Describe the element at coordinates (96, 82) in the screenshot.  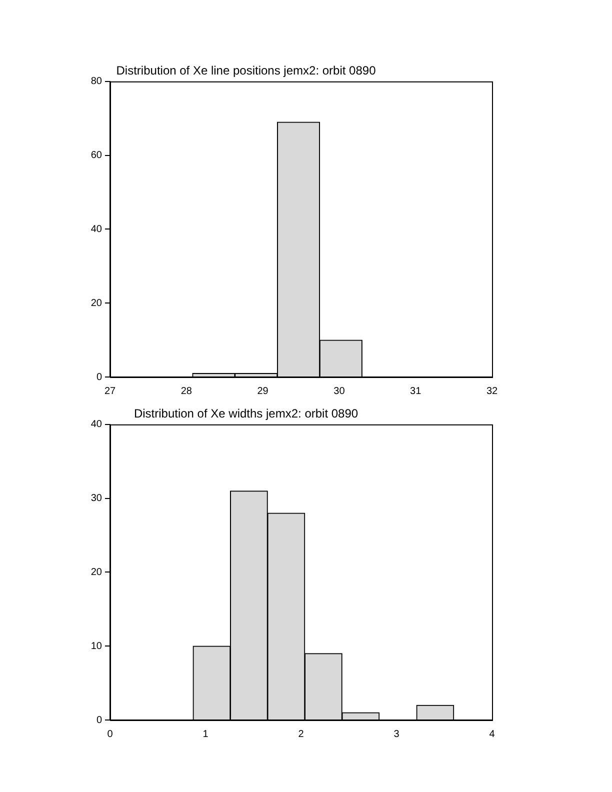
I see `y-tick-label: 80` at that location.